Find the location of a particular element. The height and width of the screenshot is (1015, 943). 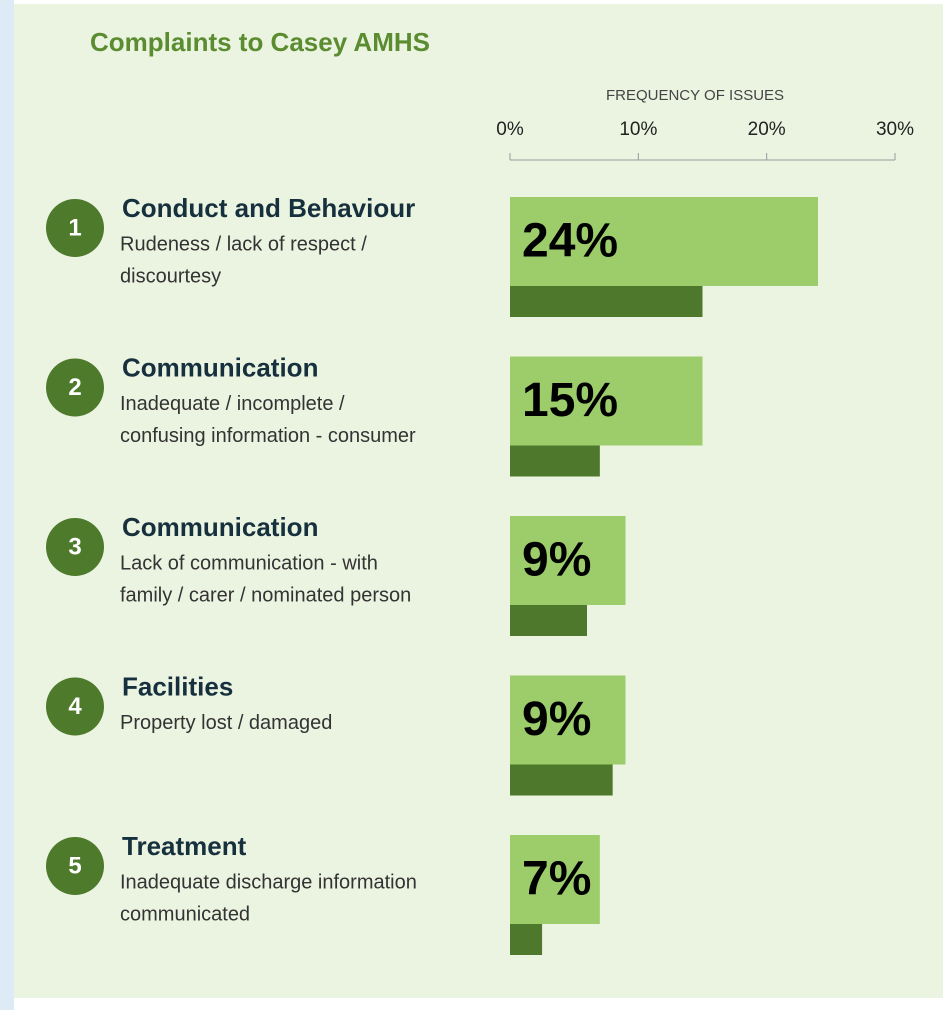

category-description: Lack of communication - with is located at coordinates (249, 563).